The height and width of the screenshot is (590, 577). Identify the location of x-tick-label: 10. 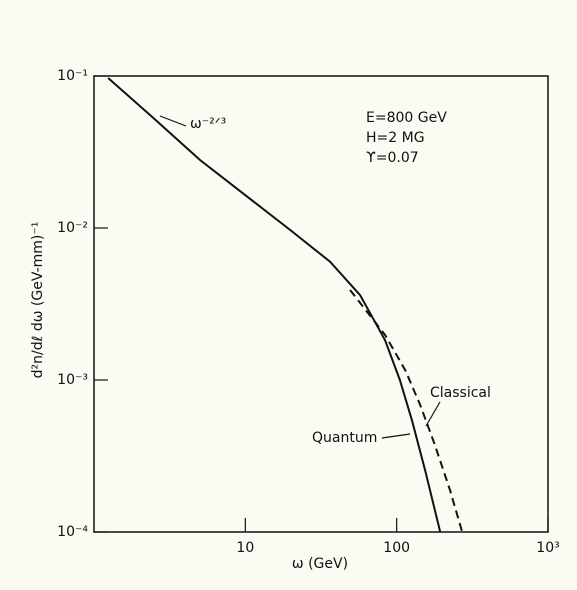
(245, 548).